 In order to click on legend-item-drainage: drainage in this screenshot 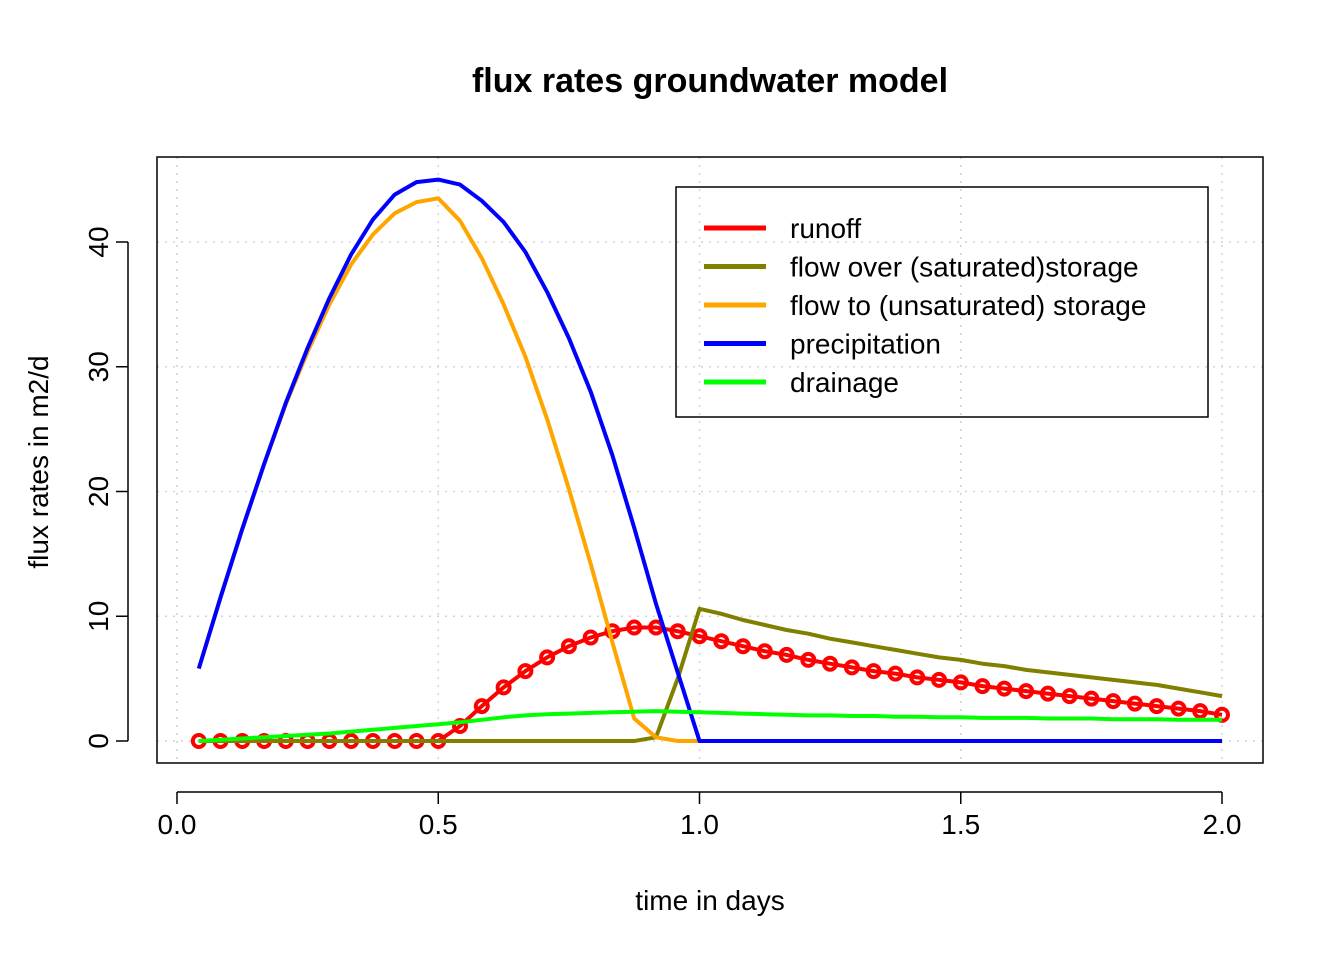, I will do `click(801, 382)`.